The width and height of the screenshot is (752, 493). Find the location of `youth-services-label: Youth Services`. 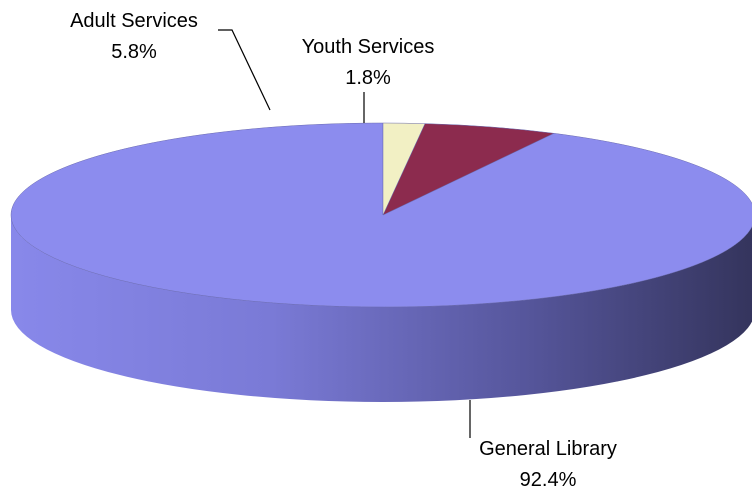

youth-services-label: Youth Services is located at coordinates (368, 47).